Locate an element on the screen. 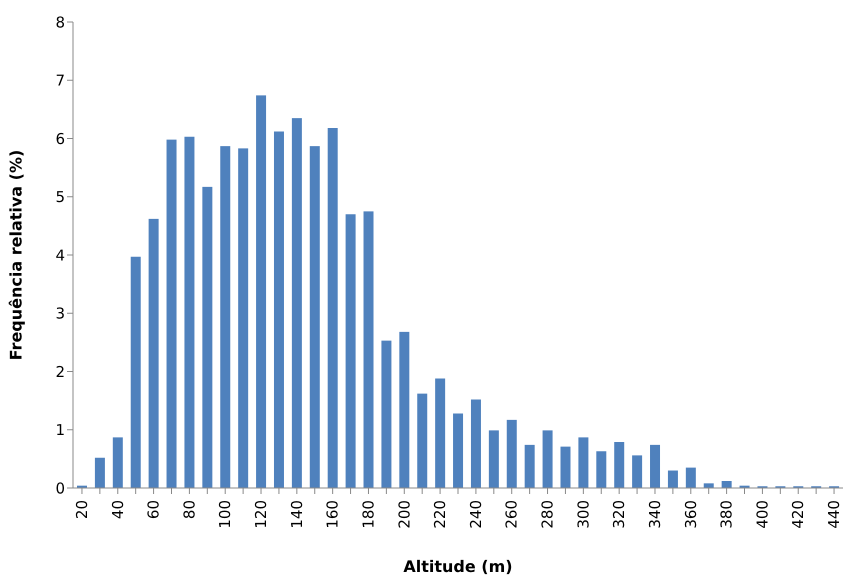  x-tick-label: 360 is located at coordinates (691, 514).